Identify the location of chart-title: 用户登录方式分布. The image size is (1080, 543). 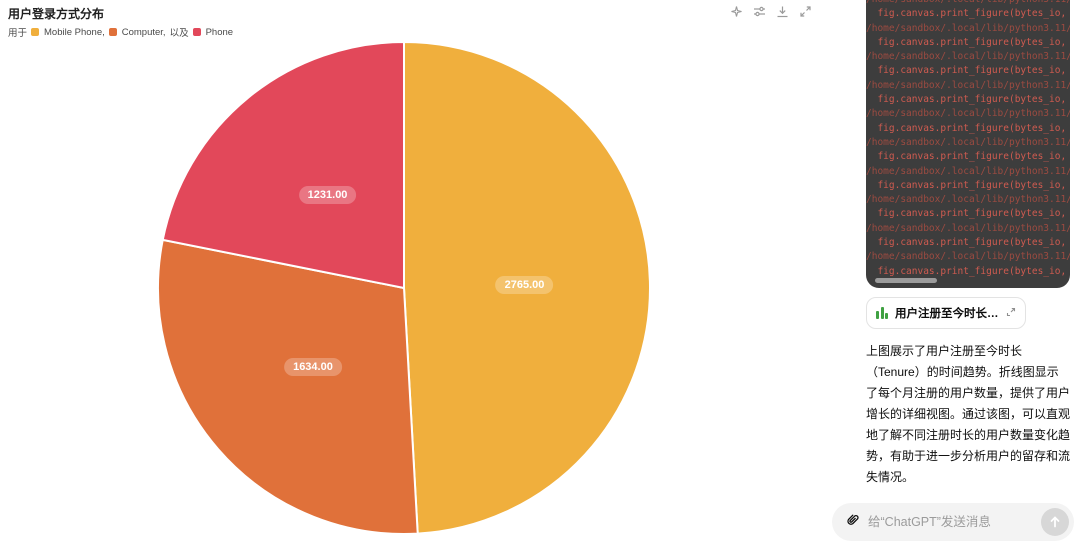
(56, 14).